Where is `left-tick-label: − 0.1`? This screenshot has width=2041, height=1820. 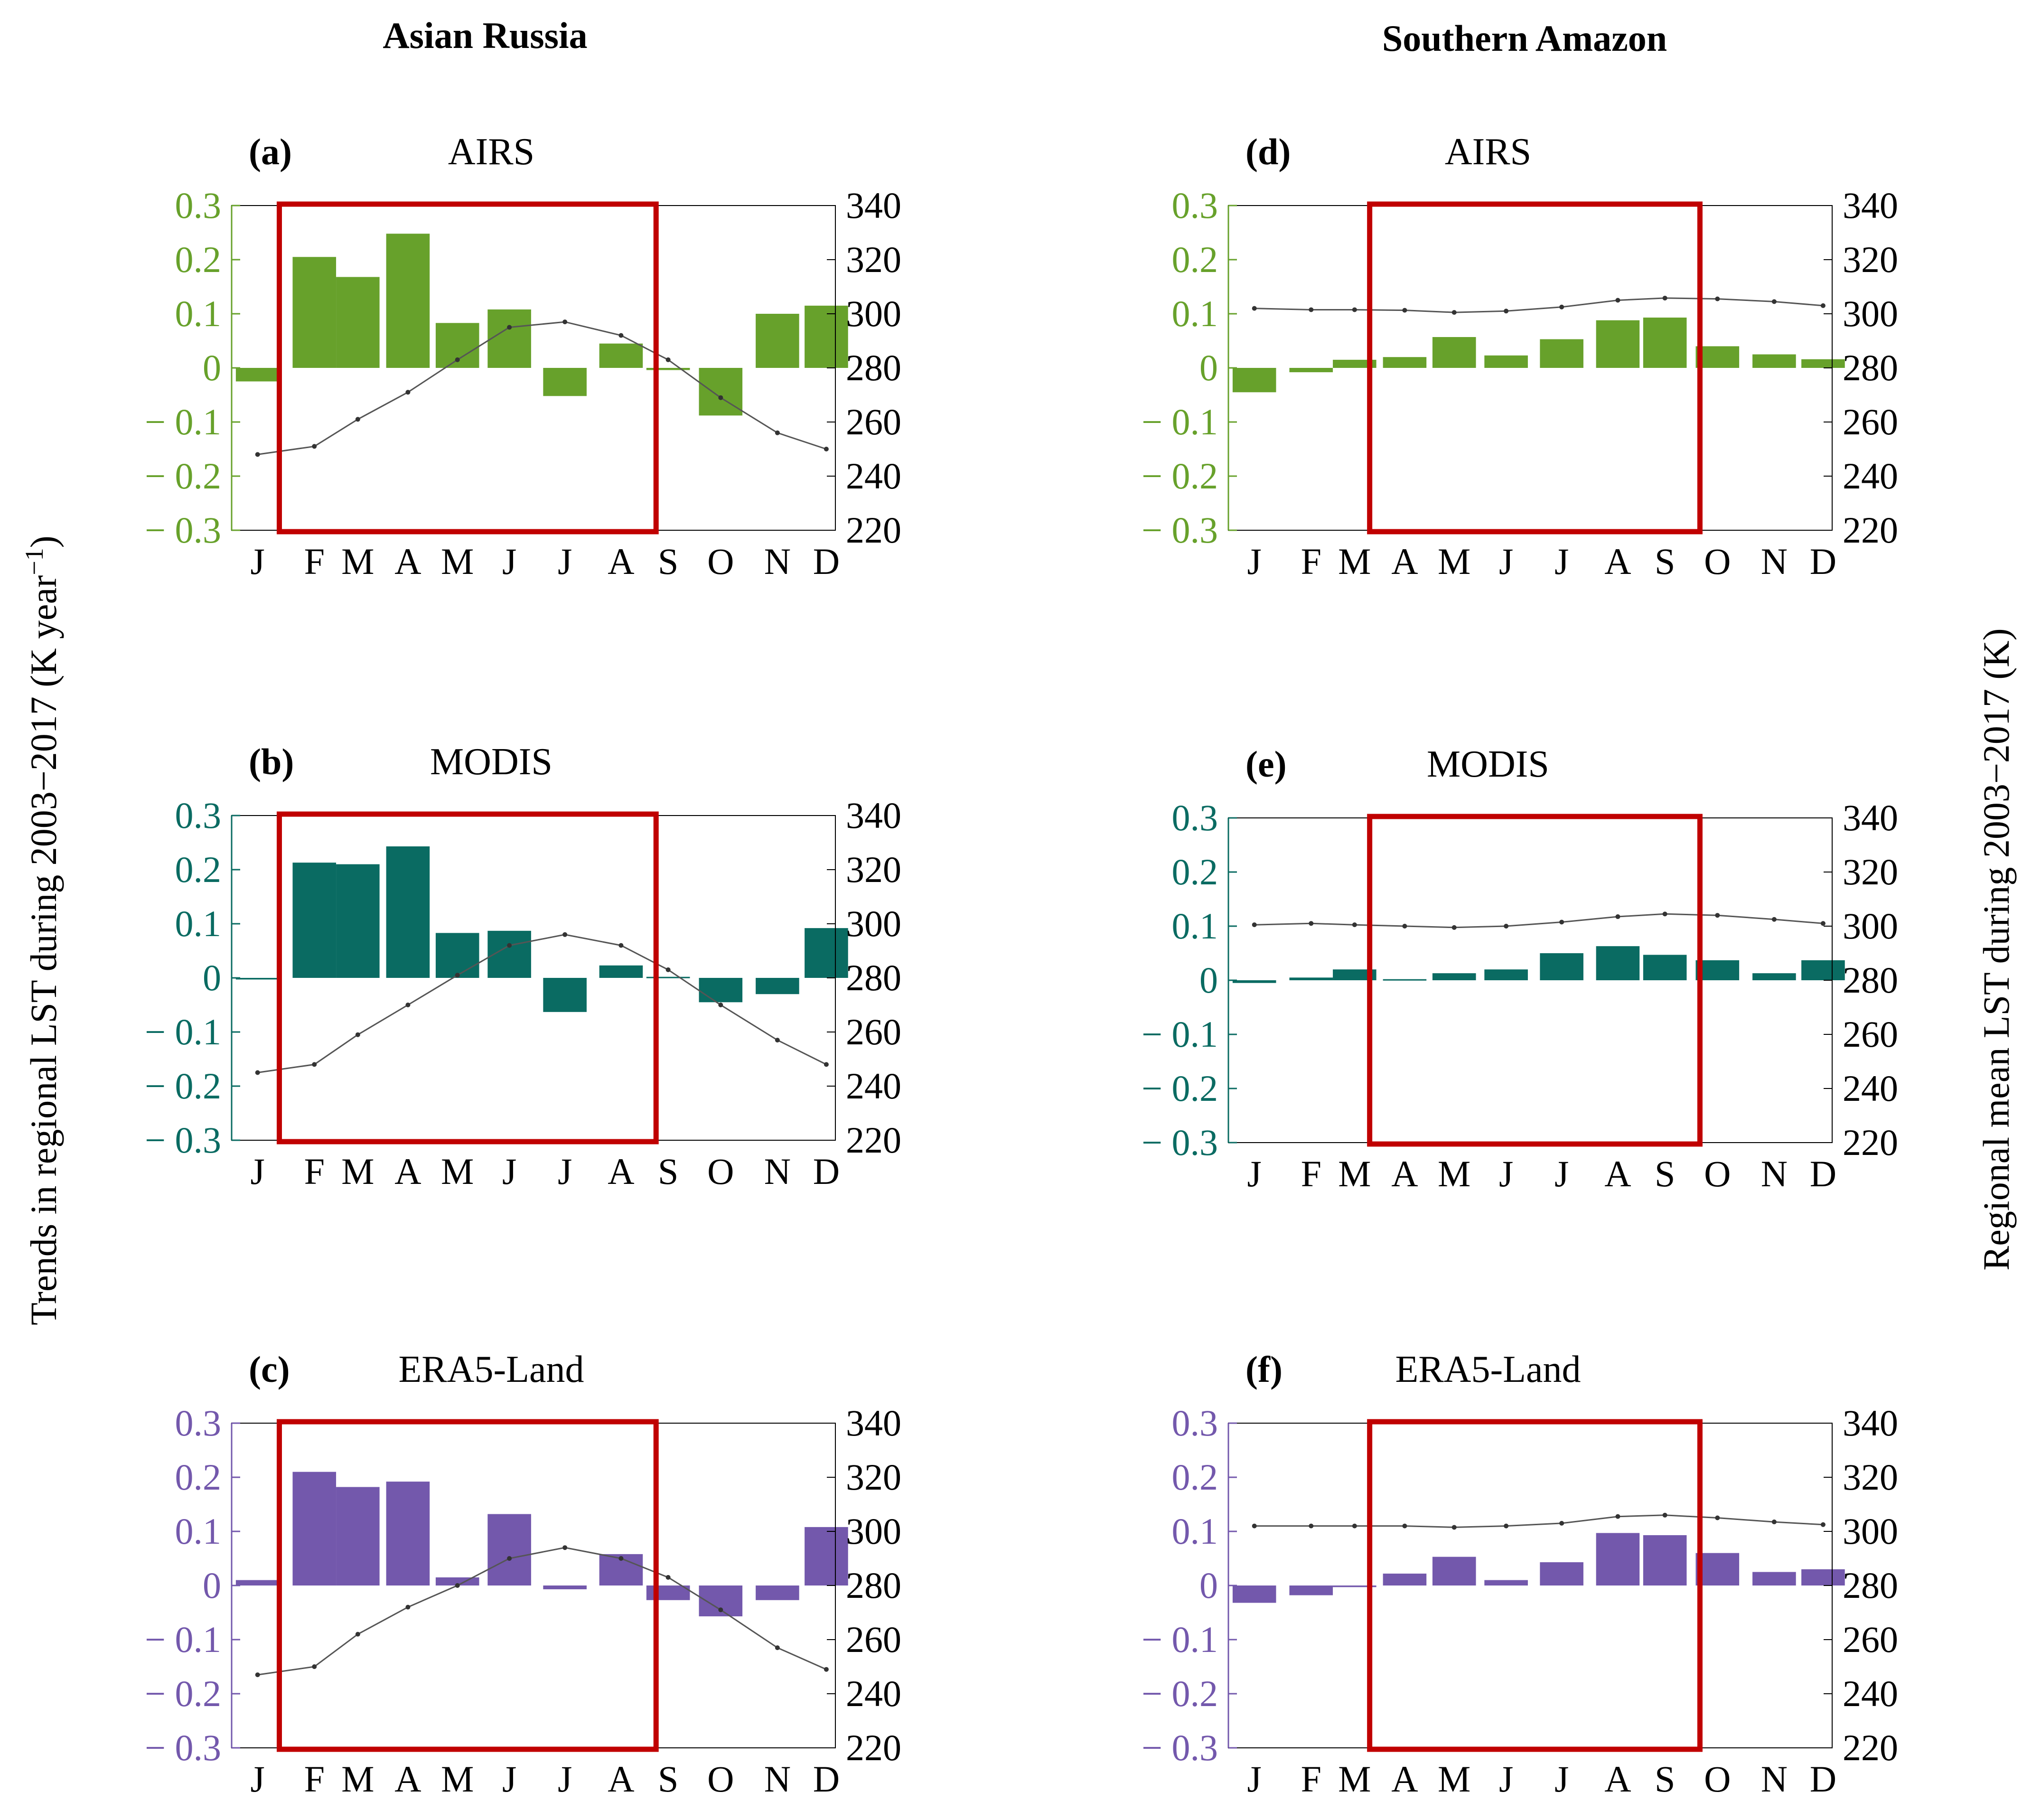
left-tick-label: − 0.1 is located at coordinates (183, 421).